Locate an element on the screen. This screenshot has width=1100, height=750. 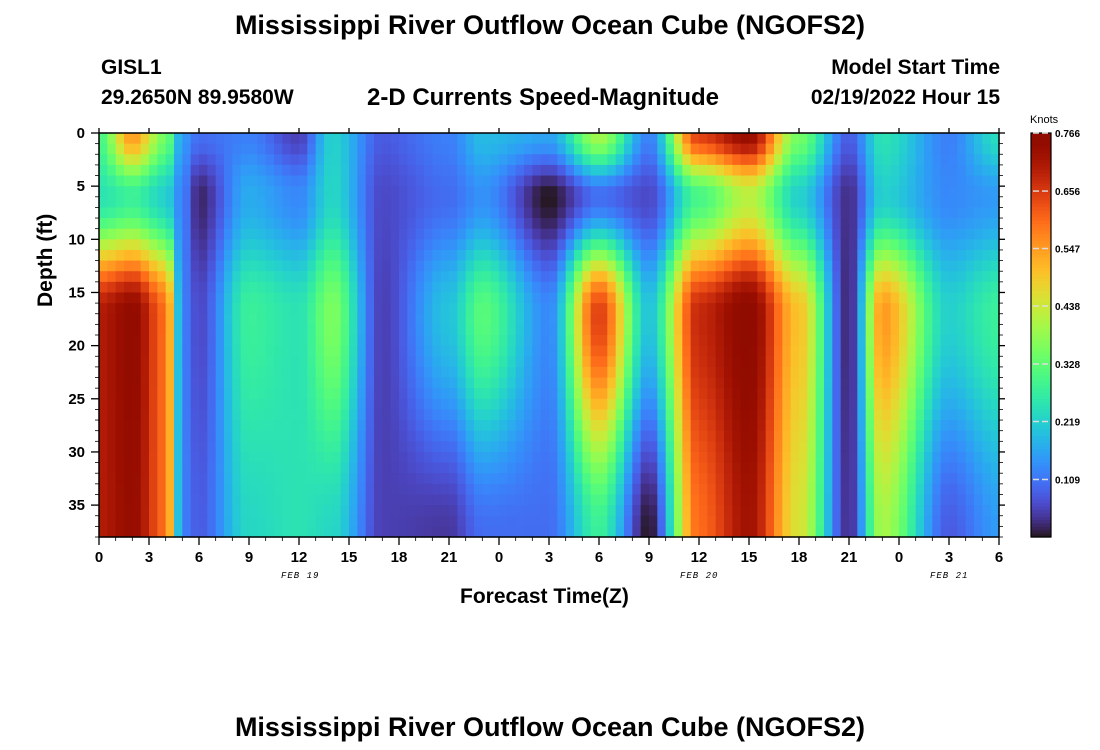
x-tick-label: 3 is located at coordinates (949, 557).